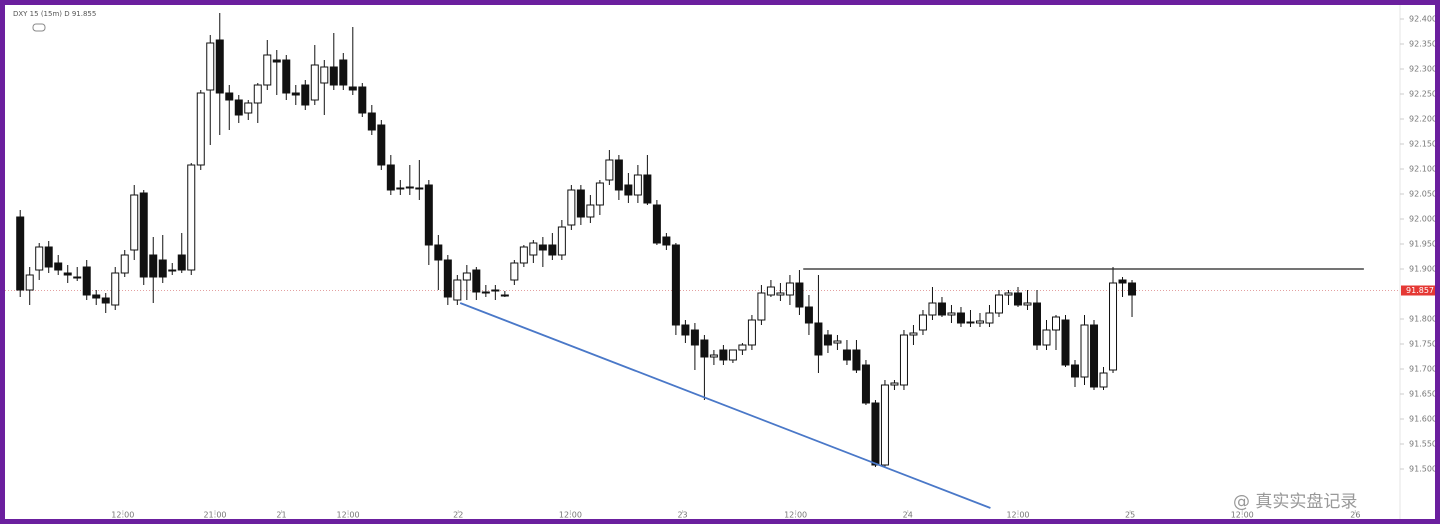 Image resolution: width=1440 pixels, height=524 pixels. I want to click on indicator-toggle, so click(39, 27).